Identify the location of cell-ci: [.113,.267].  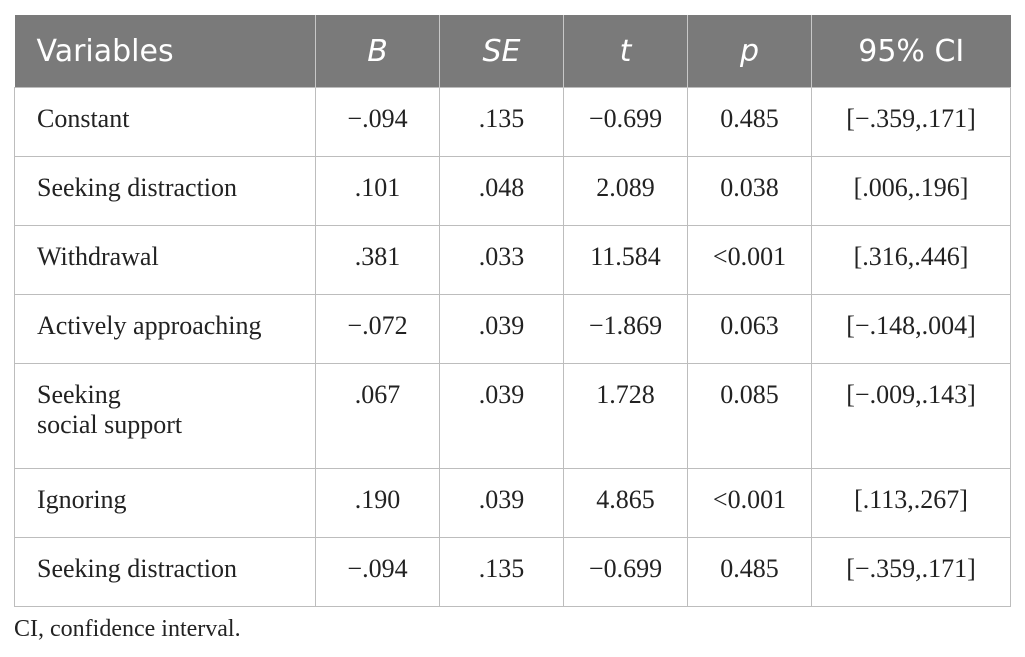
(911, 503).